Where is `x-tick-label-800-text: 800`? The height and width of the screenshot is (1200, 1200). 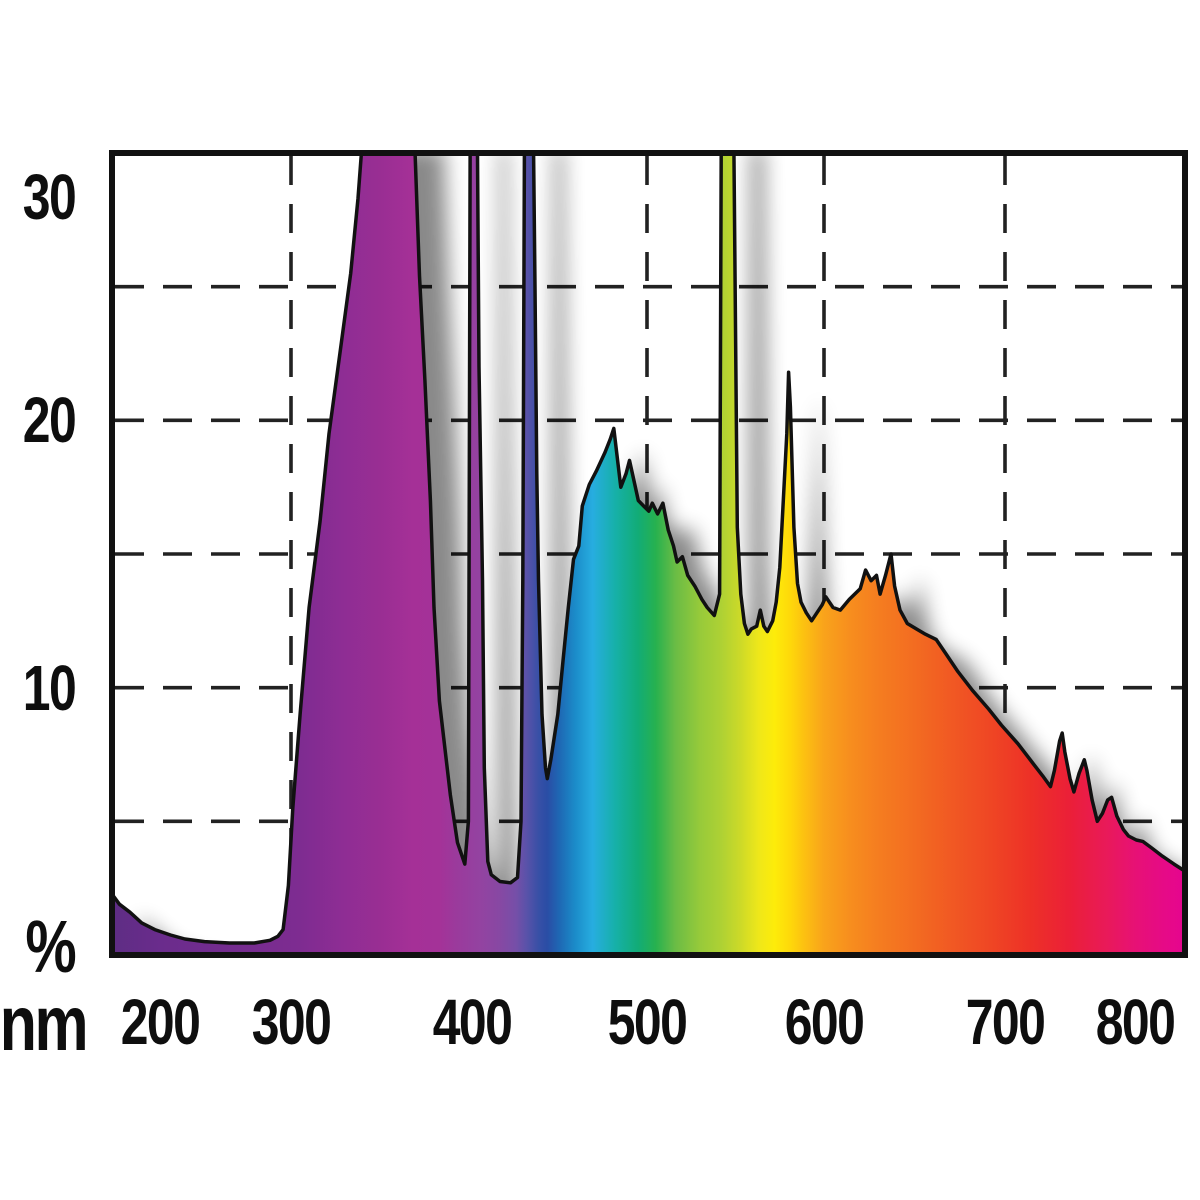 x-tick-label-800-text: 800 is located at coordinates (1135, 1022).